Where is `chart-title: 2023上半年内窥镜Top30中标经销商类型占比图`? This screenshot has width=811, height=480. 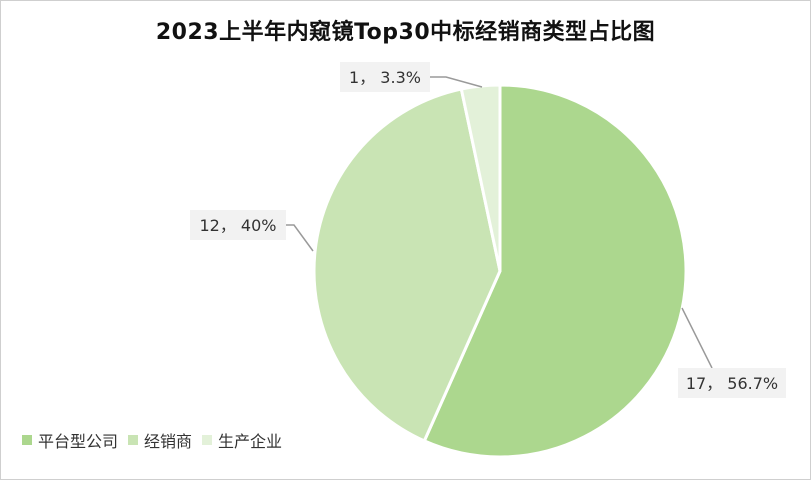
chart-title: 2023上半年内窥镜Top30中标经销商类型占比图 is located at coordinates (405, 32).